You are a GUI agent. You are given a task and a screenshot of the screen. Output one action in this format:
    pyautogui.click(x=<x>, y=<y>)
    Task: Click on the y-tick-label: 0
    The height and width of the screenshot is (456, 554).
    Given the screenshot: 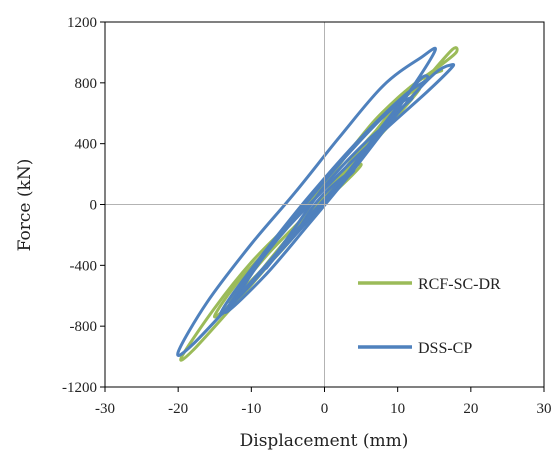 What is the action you would take?
    pyautogui.click(x=94, y=206)
    